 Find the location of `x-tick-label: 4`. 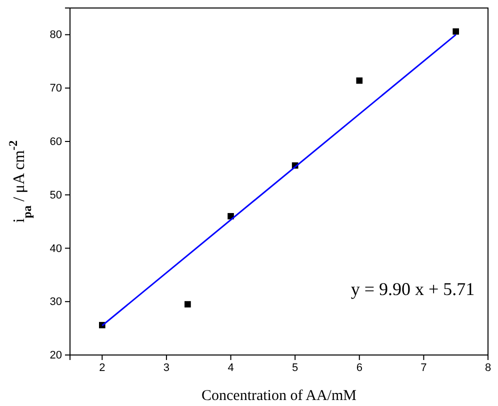

x-tick-label: 4 is located at coordinates (231, 368).